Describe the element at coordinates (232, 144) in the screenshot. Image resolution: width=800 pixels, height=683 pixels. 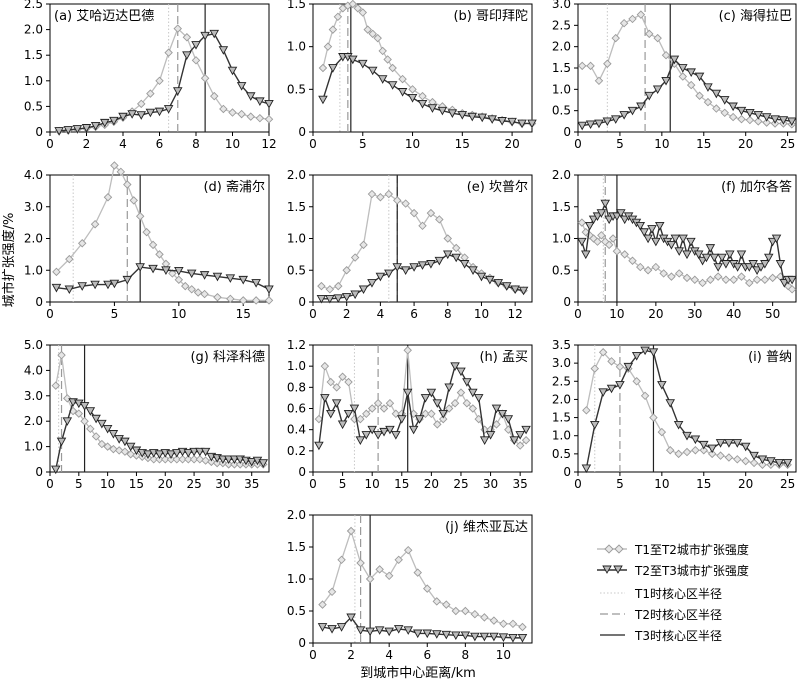
I see `x-tick-label: 10` at that location.